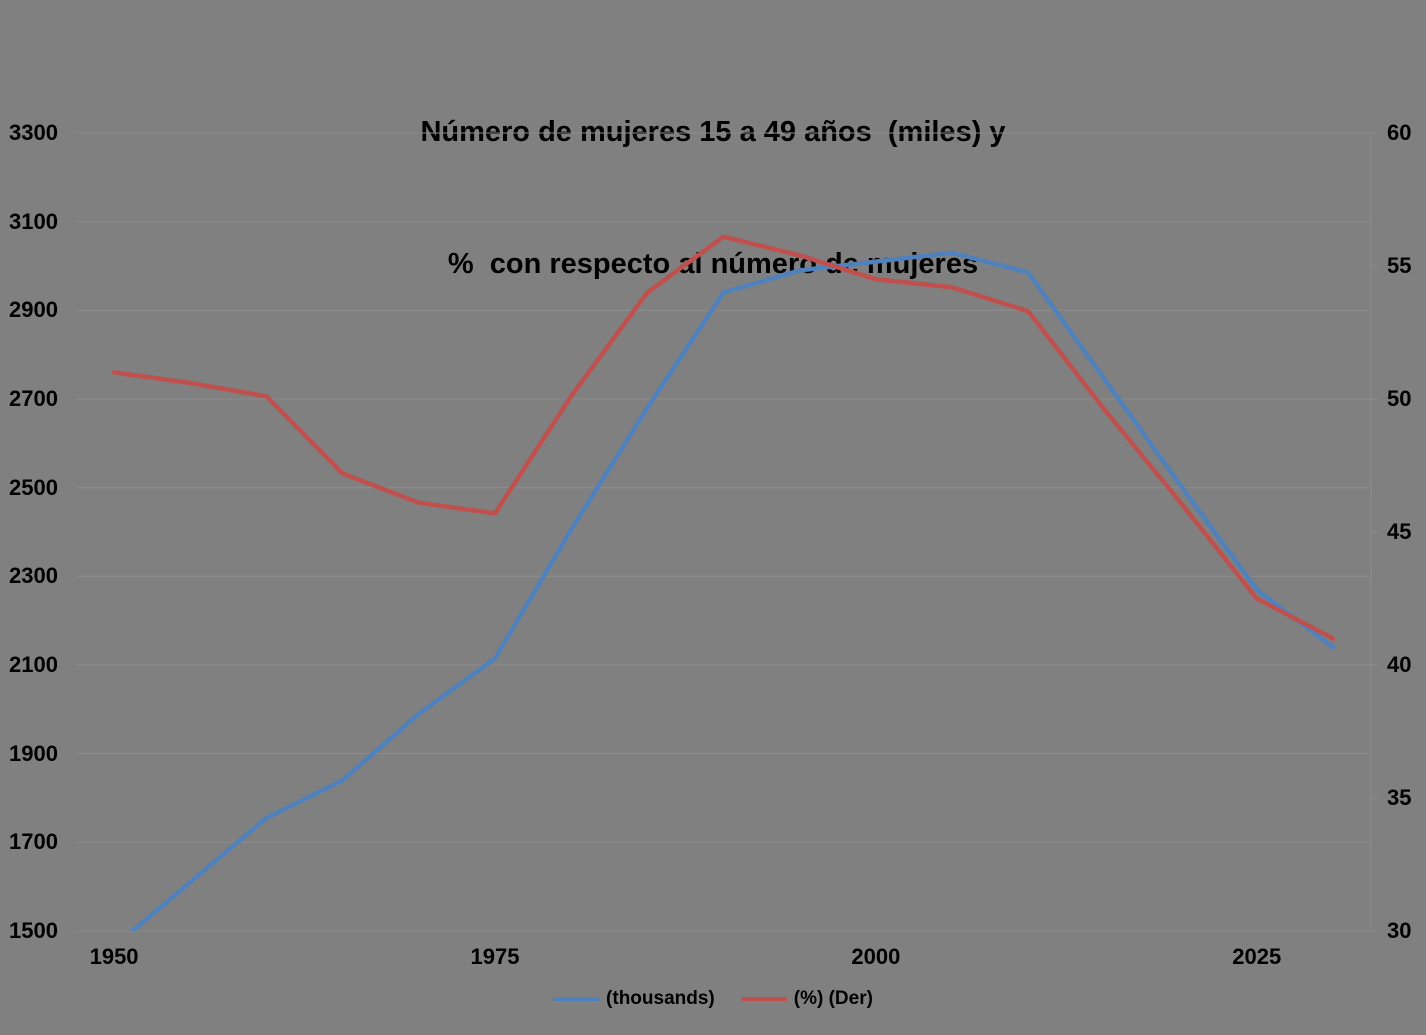 The height and width of the screenshot is (1035, 1426). What do you see at coordinates (1399, 265) in the screenshot?
I see `right-axis-tick-label-55: 55` at bounding box center [1399, 265].